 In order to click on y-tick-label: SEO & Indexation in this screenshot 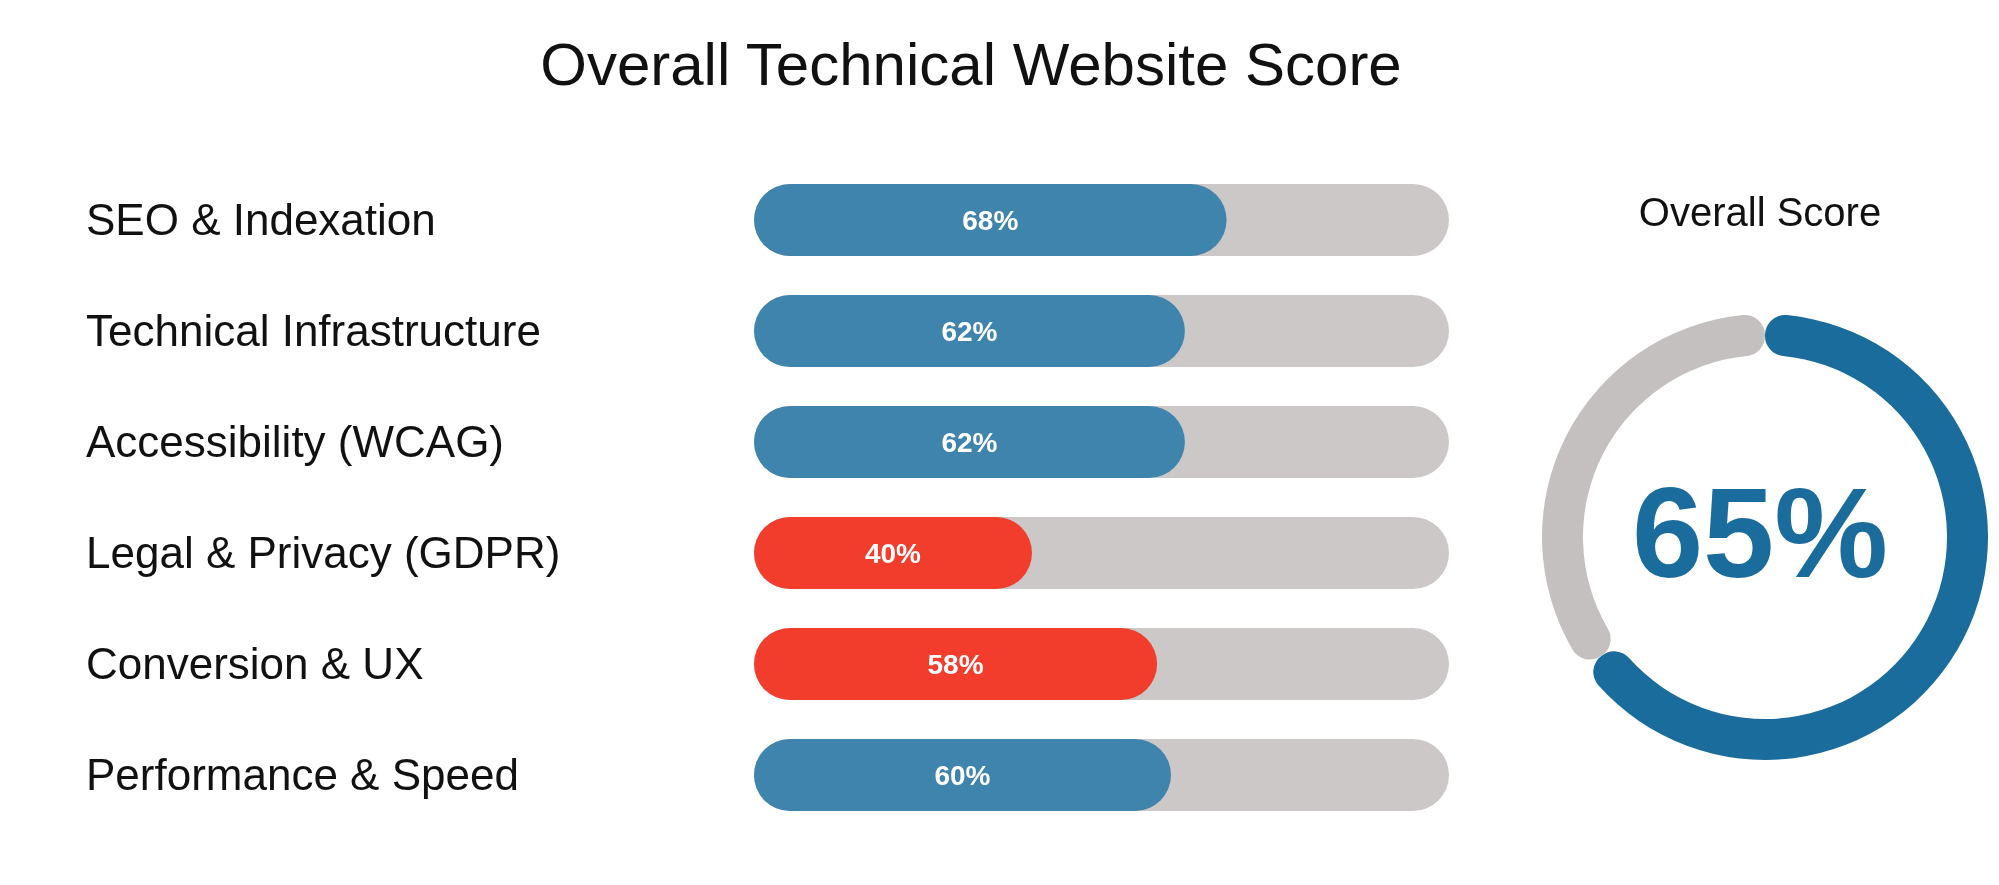, I will do `click(261, 219)`.